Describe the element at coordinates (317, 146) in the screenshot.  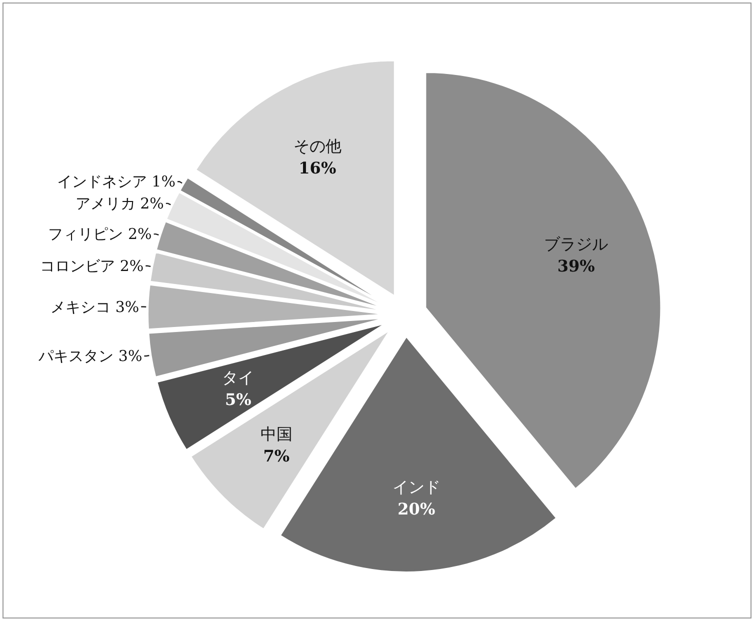
I see `slice-label: その他` at that location.